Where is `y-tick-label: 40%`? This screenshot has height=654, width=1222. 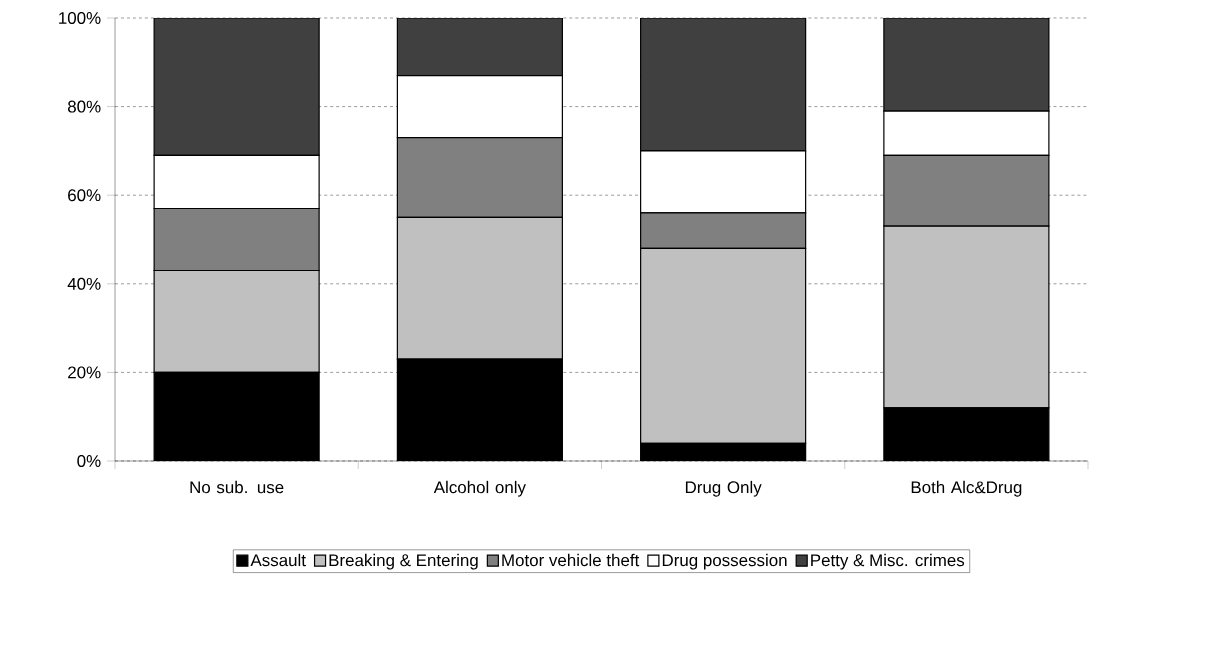
y-tick-label: 40% is located at coordinates (84, 283).